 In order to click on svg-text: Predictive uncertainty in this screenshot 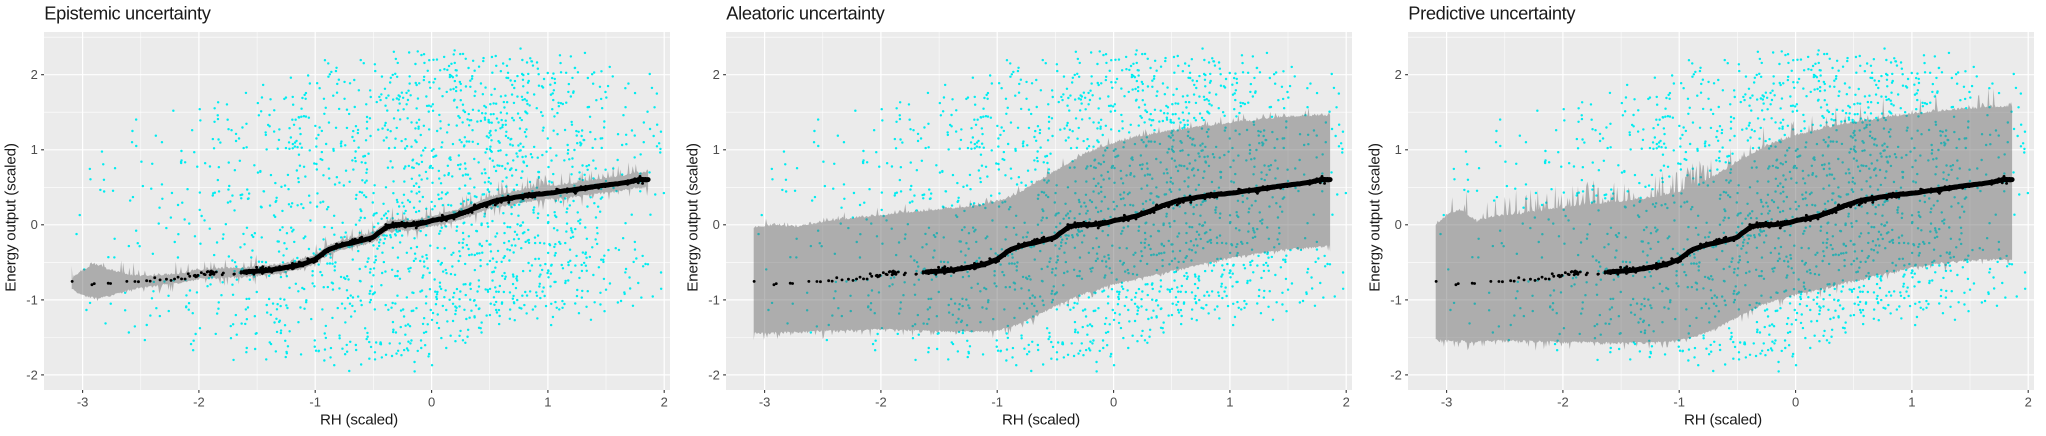, I will do `click(1492, 13)`.